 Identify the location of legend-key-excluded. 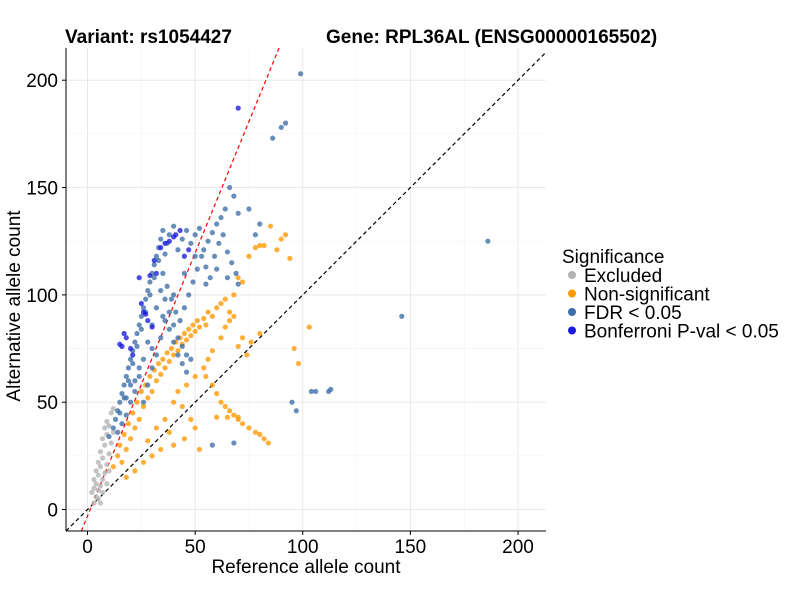
(572, 275).